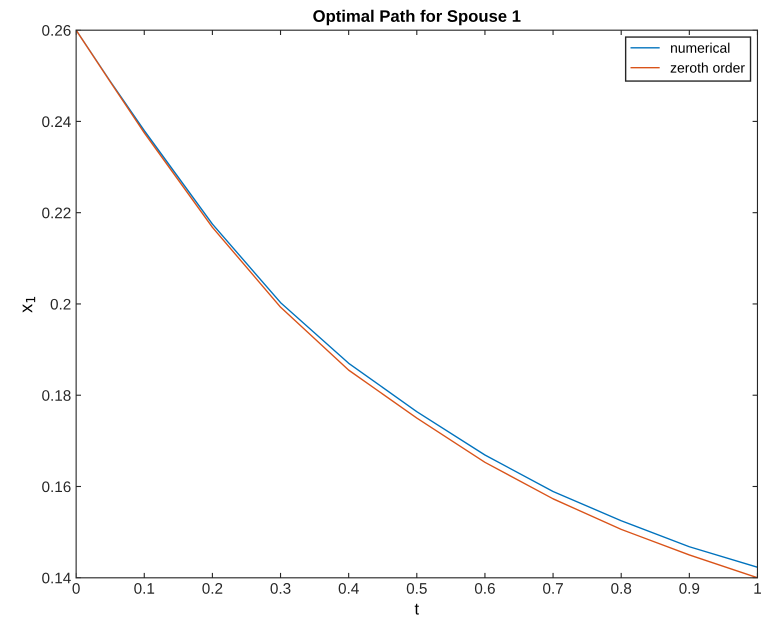 The height and width of the screenshot is (628, 769). Describe the element at coordinates (56, 395) in the screenshot. I see `y-tick-label: 0.18` at that location.